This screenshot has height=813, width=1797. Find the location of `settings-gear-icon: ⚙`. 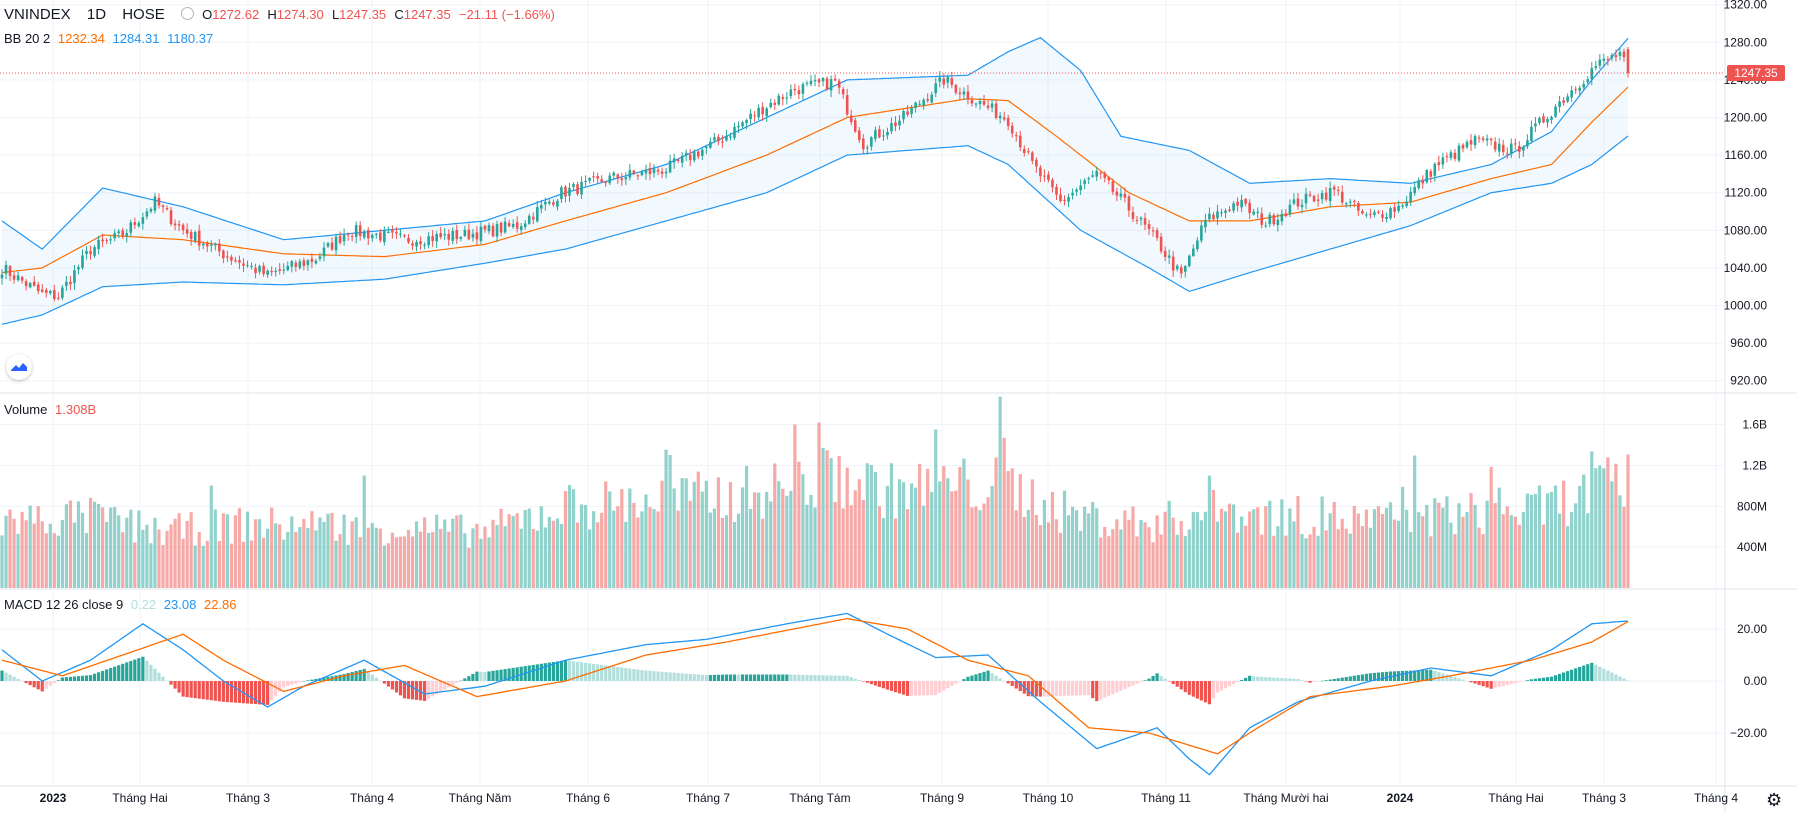

settings-gear-icon: ⚙ is located at coordinates (1774, 800).